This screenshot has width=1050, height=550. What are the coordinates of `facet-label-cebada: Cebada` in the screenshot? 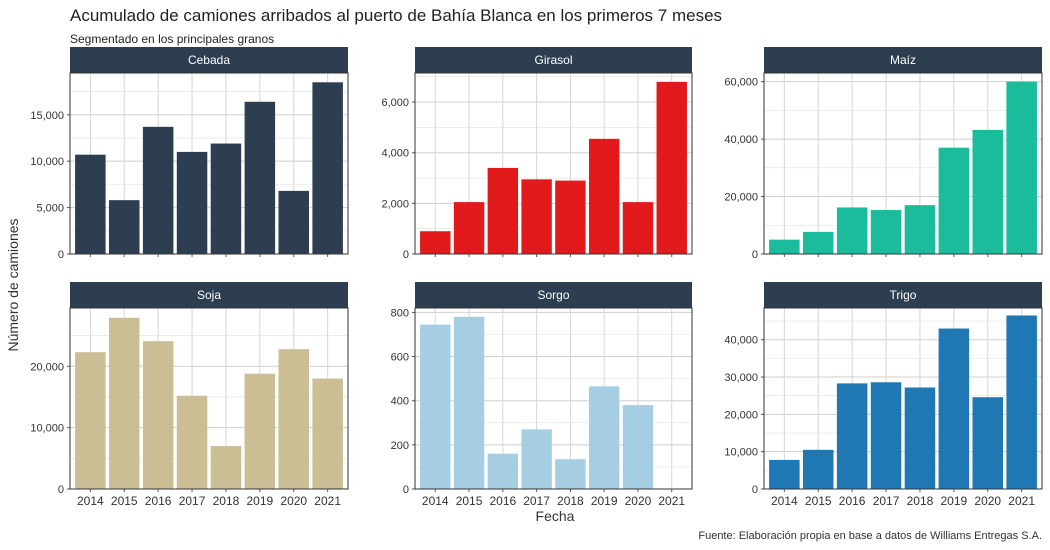 It's located at (209, 60).